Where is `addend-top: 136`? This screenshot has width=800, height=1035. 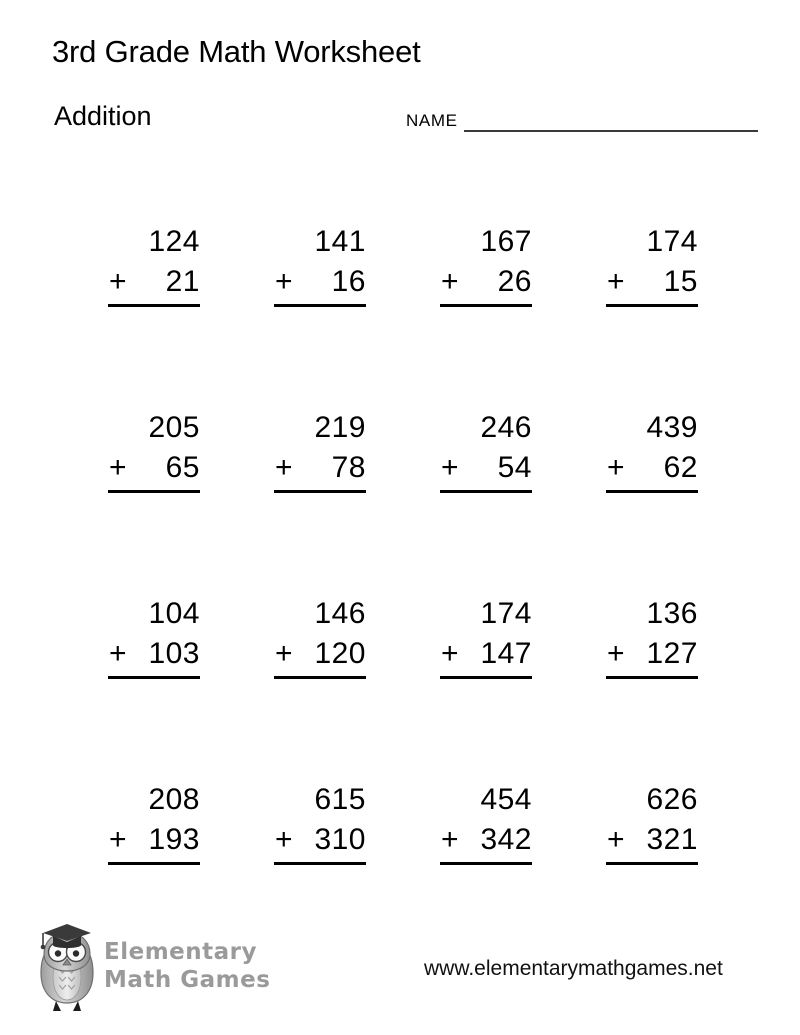
addend-top: 136 is located at coordinates (672, 613).